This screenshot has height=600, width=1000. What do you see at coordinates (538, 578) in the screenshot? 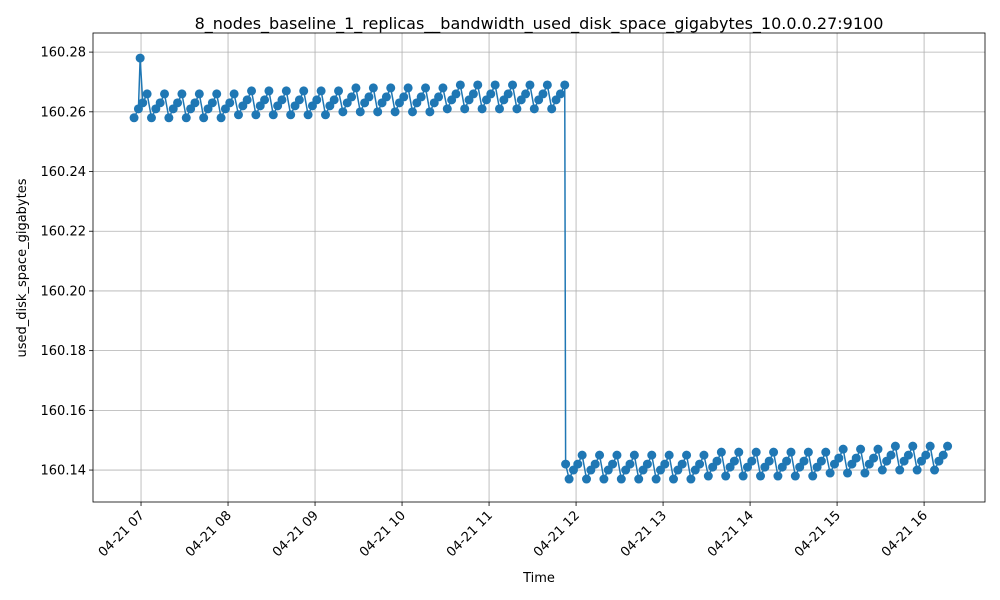
I see `x-axis-label: Time` at bounding box center [538, 578].